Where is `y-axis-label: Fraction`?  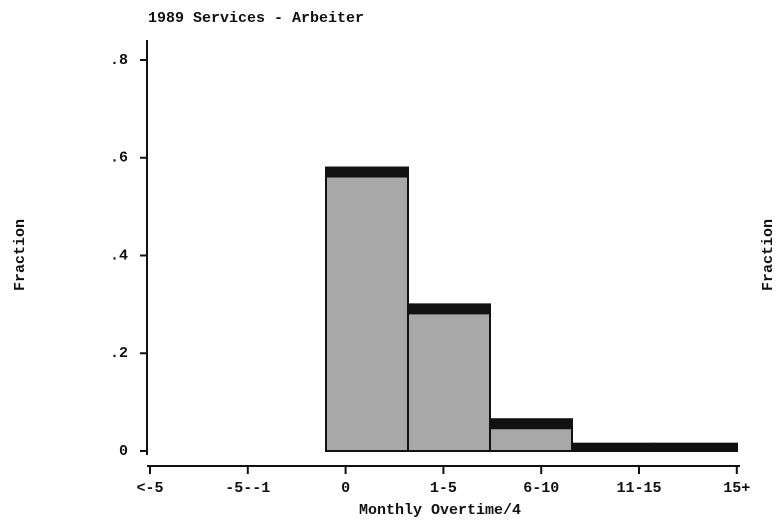 y-axis-label: Fraction is located at coordinates (20, 255).